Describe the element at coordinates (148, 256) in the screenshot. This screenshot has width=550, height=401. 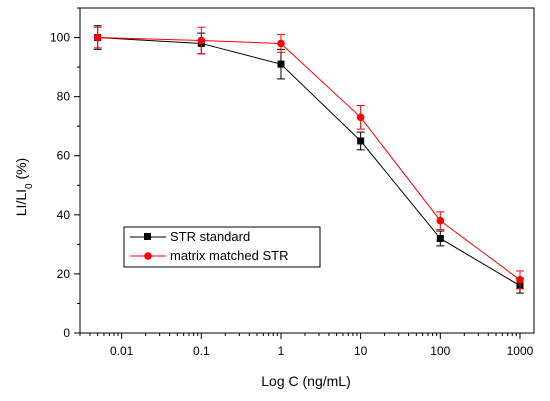
I see `legend-marker-matrix-matched` at that location.